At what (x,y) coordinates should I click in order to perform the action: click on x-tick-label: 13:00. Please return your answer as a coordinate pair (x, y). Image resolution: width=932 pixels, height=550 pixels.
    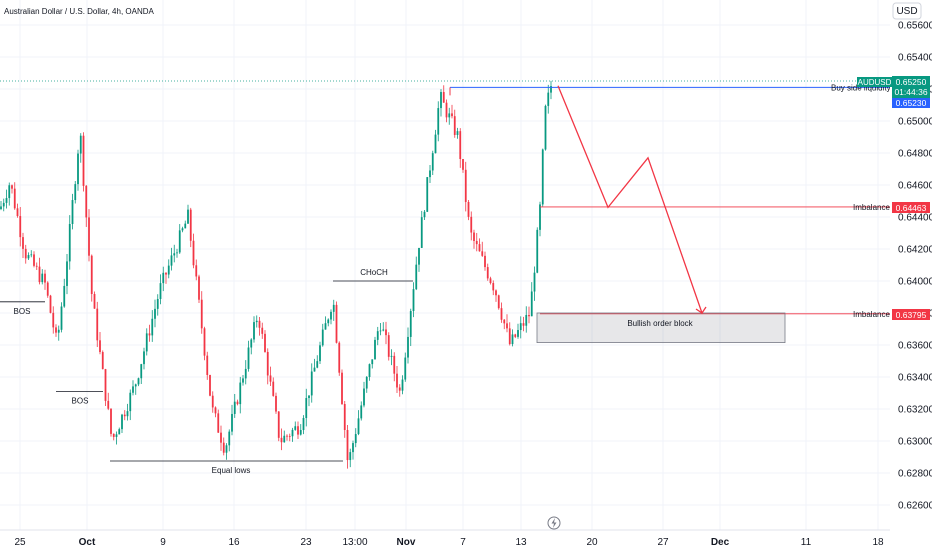
    Looking at the image, I should click on (354, 542).